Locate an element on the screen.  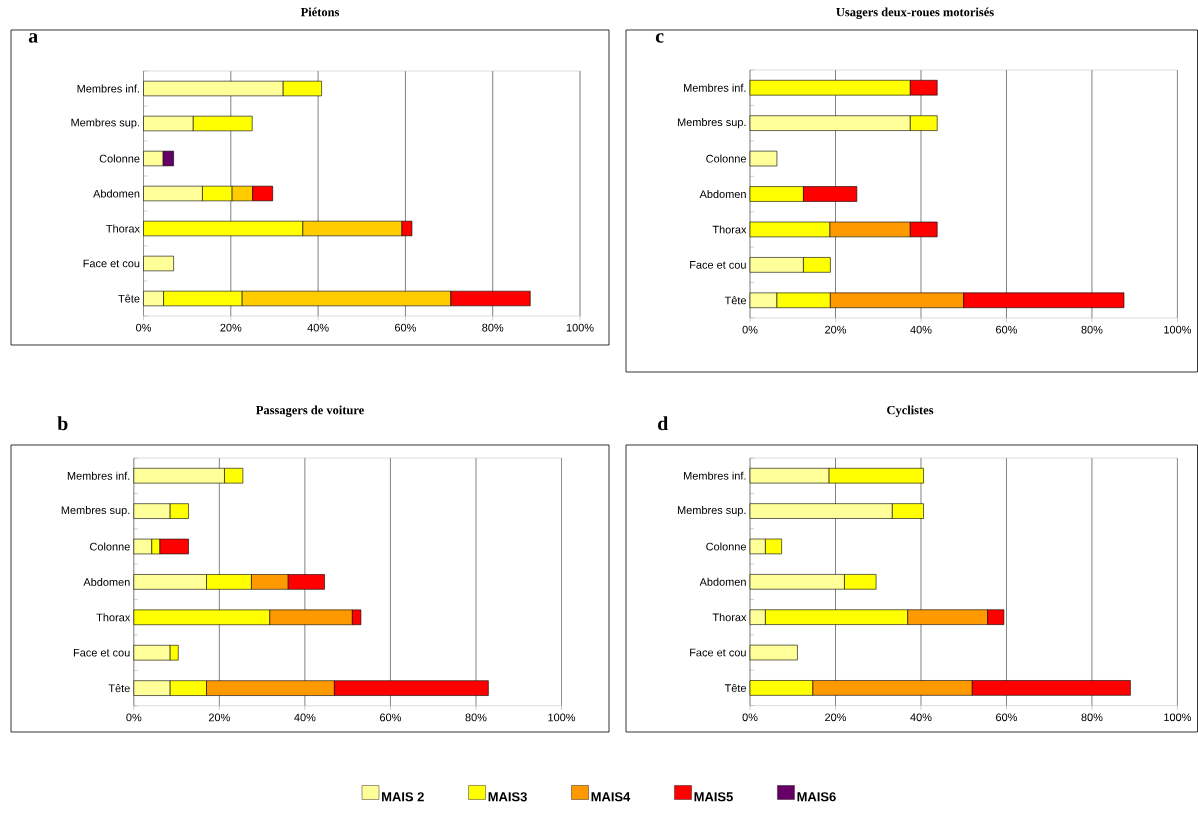
chart-title: Piétons is located at coordinates (320, 12).